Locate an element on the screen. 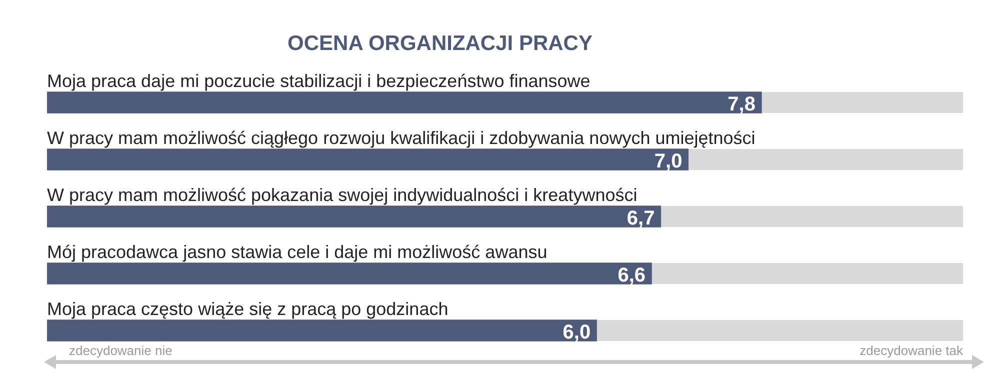 Image resolution: width=990 pixels, height=375 pixels. text: zdecydowanie tak is located at coordinates (912, 350).